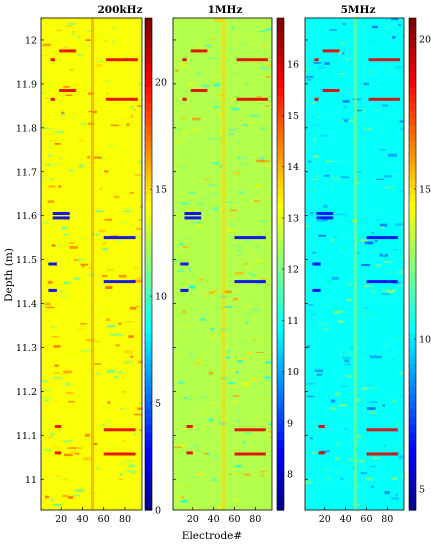 The image size is (431, 550). What do you see at coordinates (293, 321) in the screenshot?
I see `colorbar-label-2-4: 11` at bounding box center [293, 321].